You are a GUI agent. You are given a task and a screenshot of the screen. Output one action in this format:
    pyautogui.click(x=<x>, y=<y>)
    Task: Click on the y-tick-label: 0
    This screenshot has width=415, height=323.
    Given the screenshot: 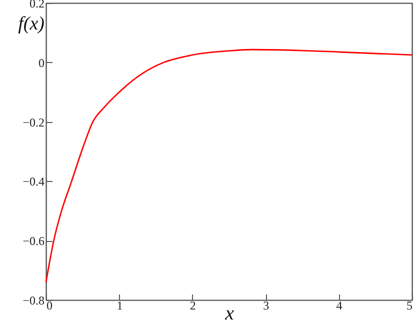 What is the action you would take?
    pyautogui.click(x=41, y=63)
    